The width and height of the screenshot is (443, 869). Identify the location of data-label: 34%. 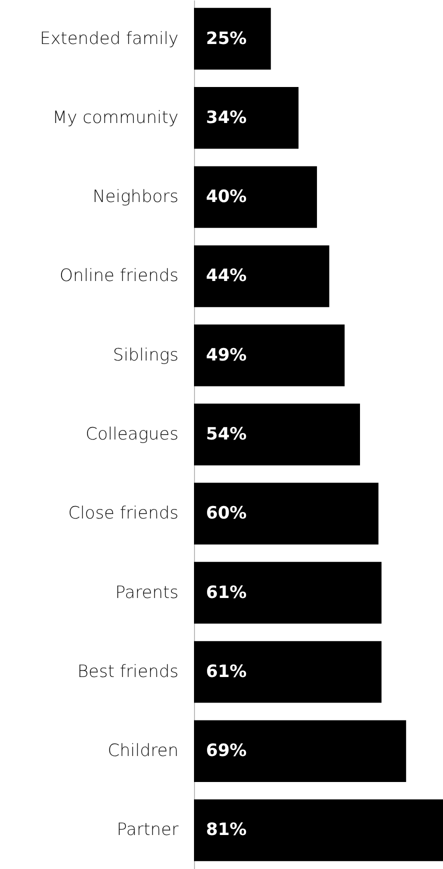
(226, 118).